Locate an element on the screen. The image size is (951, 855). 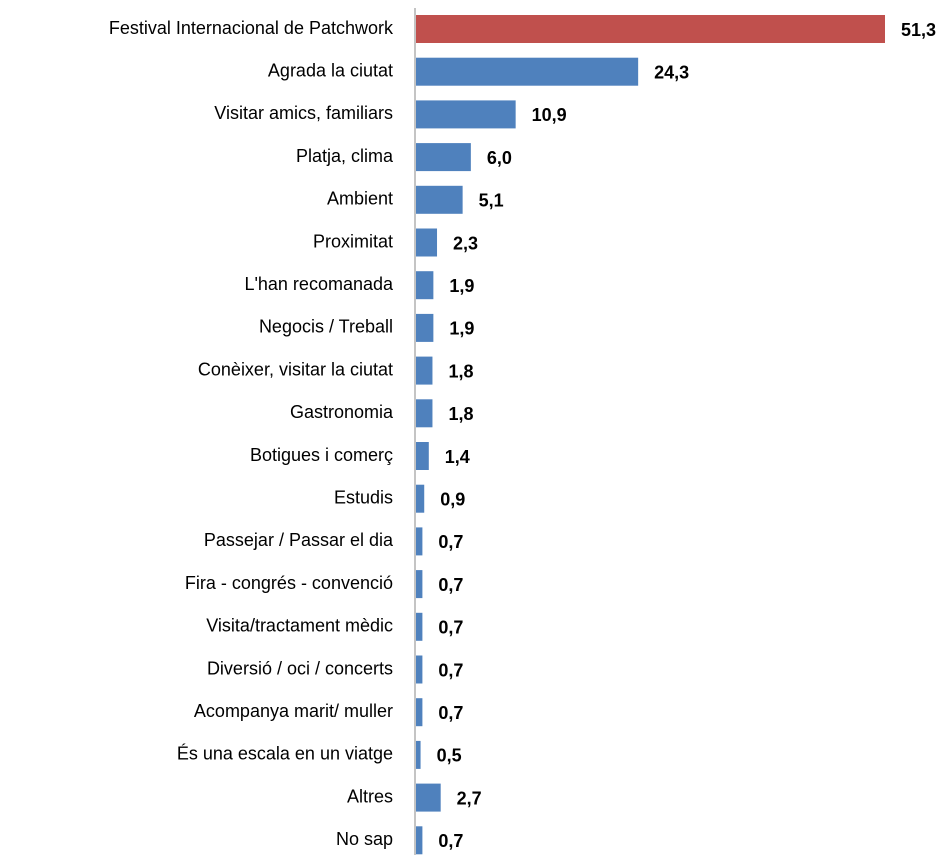
value-label: 1,4 is located at coordinates (457, 457).